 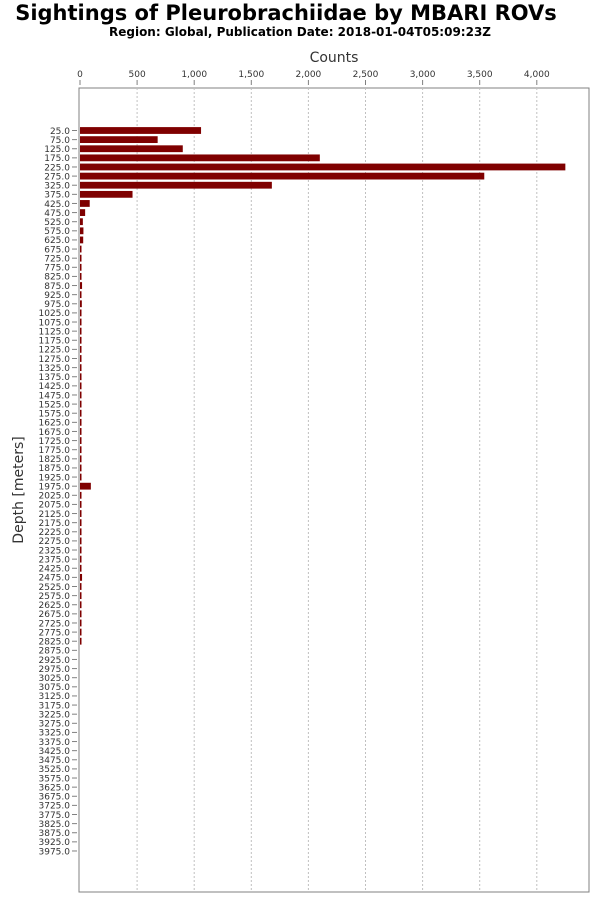 What do you see at coordinates (55, 661) in the screenshot?
I see `y-tick-label: 2925.0` at bounding box center [55, 661].